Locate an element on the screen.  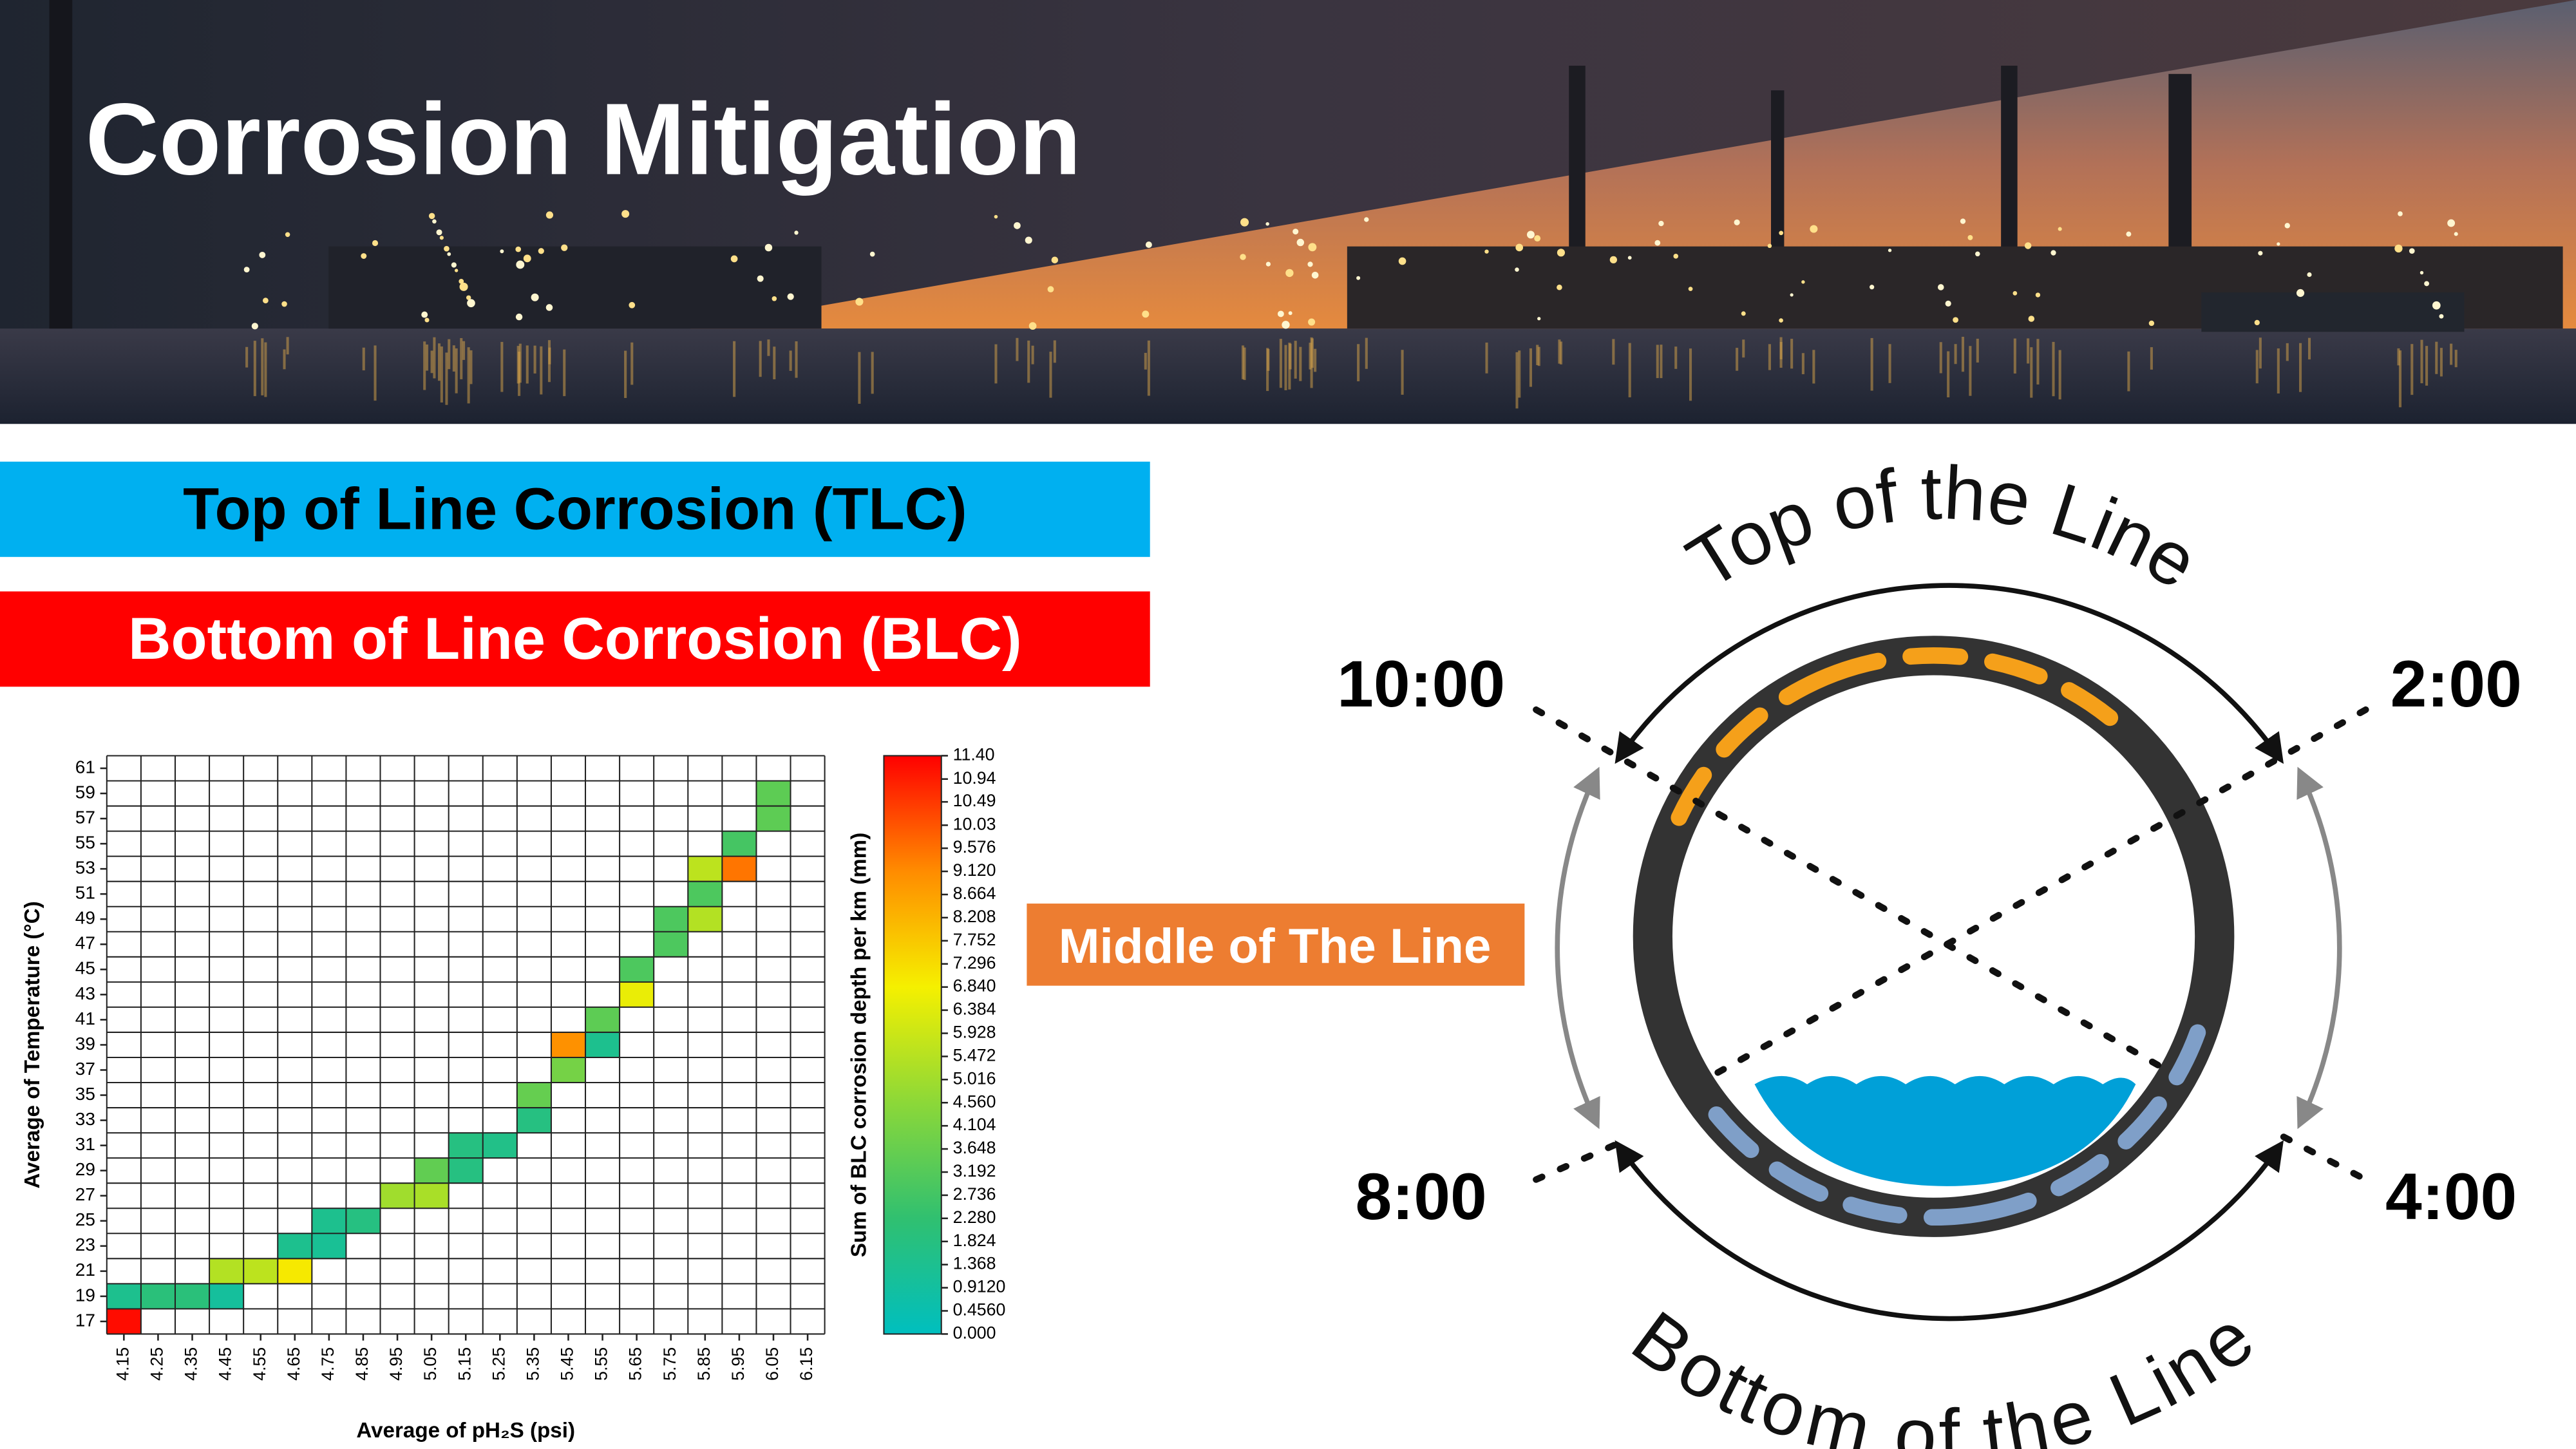
y-tick-label: 53 is located at coordinates (85, 868).